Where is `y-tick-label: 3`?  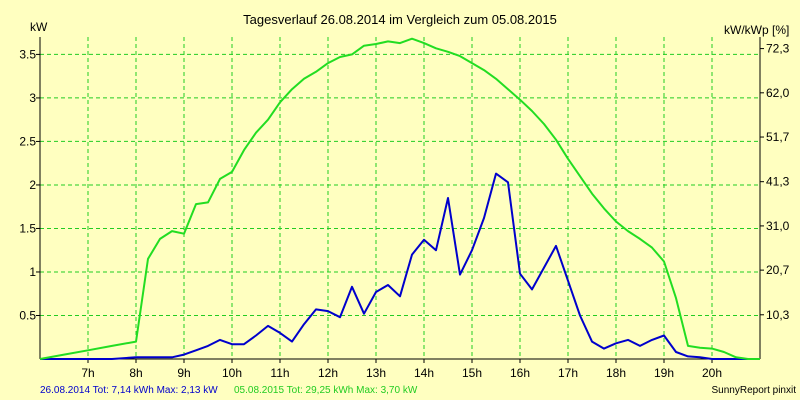
y-tick-label: 3 is located at coordinates (32, 98).